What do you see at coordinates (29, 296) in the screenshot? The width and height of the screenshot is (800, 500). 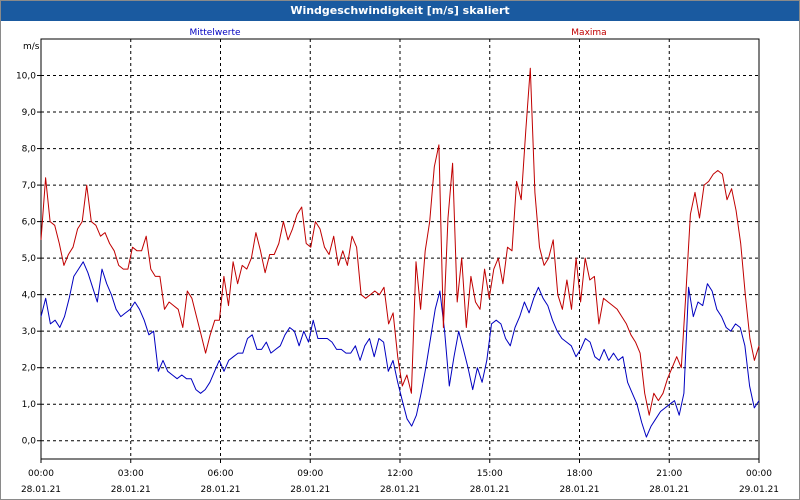 I see `y-tick-label: 4,0` at bounding box center [29, 296].